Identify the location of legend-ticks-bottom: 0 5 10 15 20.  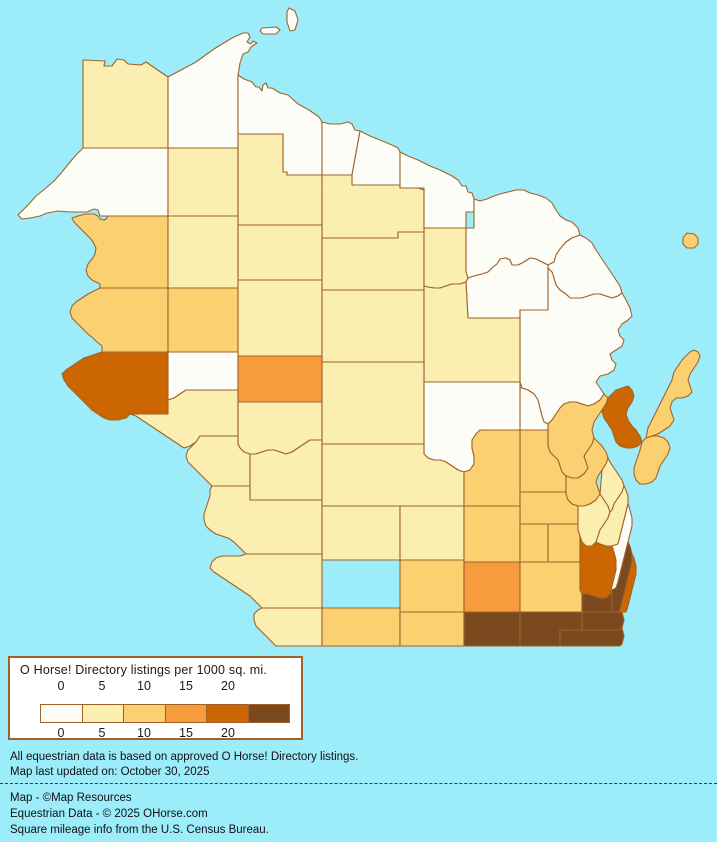
(155, 734).